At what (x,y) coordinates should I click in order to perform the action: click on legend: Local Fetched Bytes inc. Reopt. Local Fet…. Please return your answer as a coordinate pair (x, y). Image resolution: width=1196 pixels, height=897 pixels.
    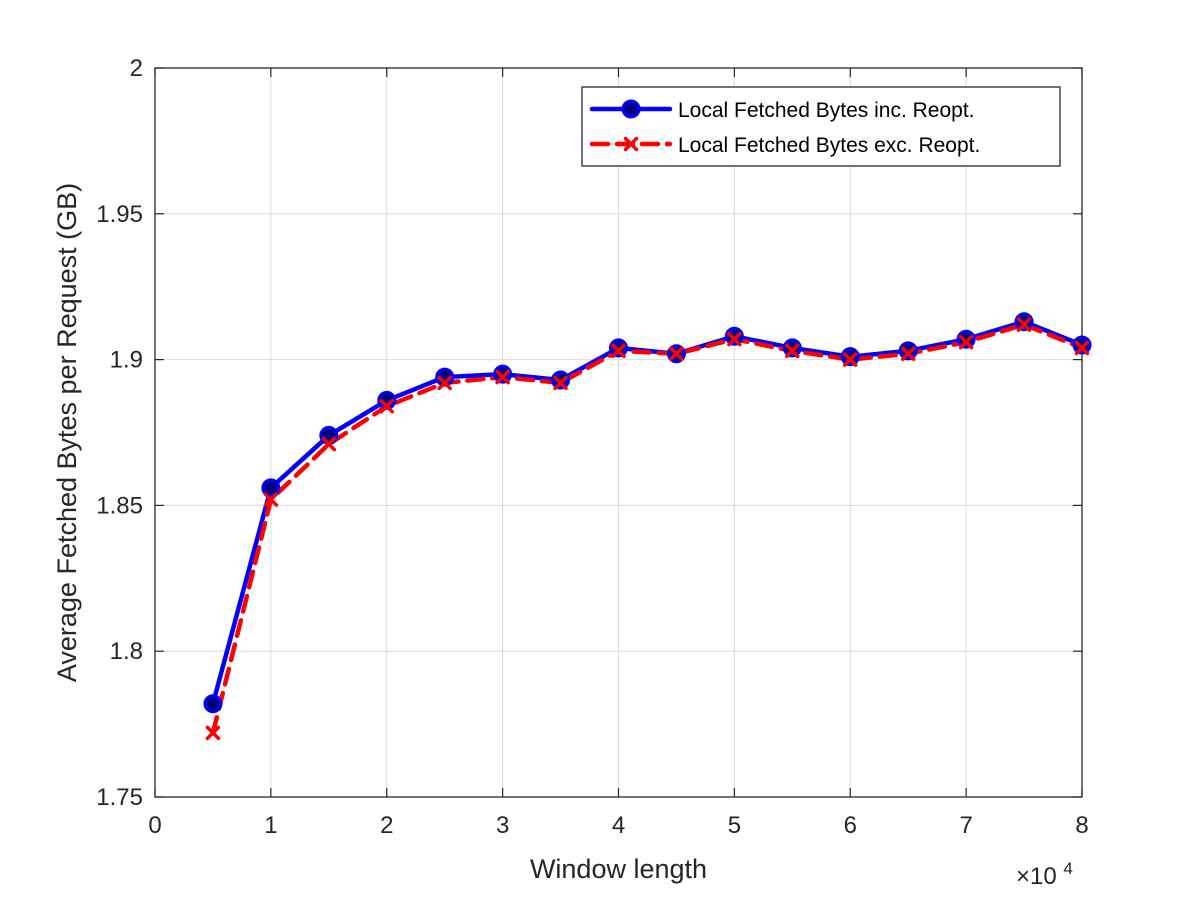
    Looking at the image, I should click on (821, 126).